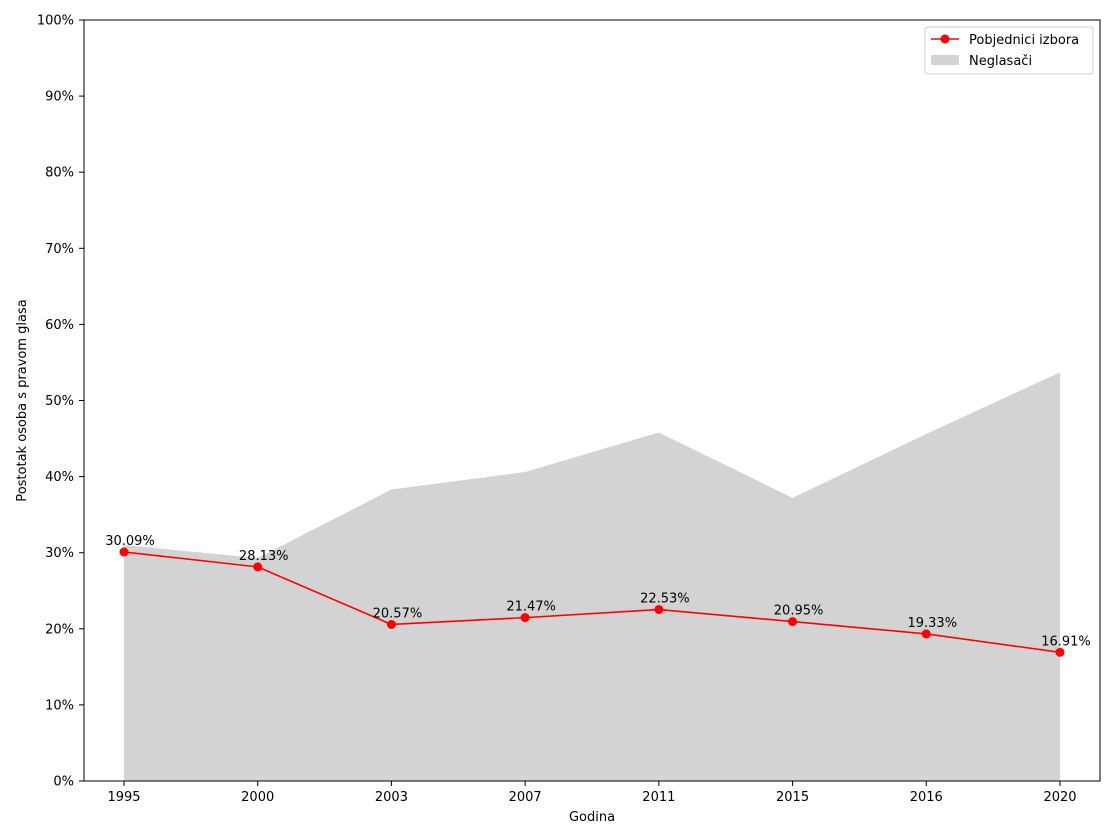 This screenshot has width=1115, height=839. What do you see at coordinates (945, 60) in the screenshot?
I see `legend-area-swatch` at bounding box center [945, 60].